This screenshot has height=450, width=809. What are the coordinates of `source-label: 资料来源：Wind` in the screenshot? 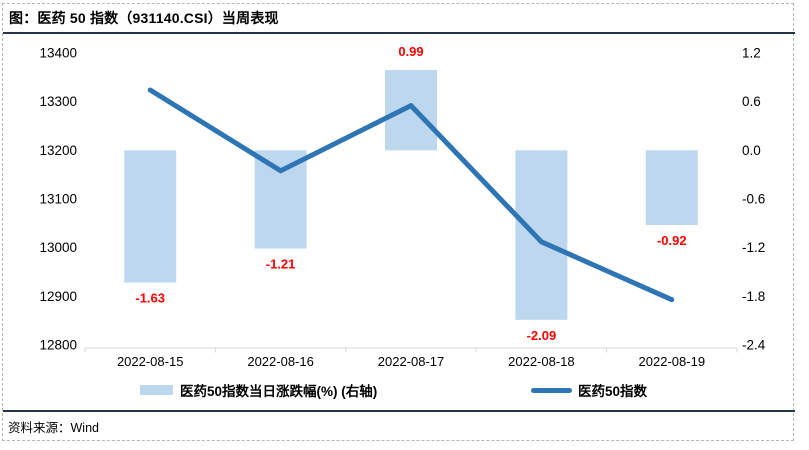 It's located at (53, 428).